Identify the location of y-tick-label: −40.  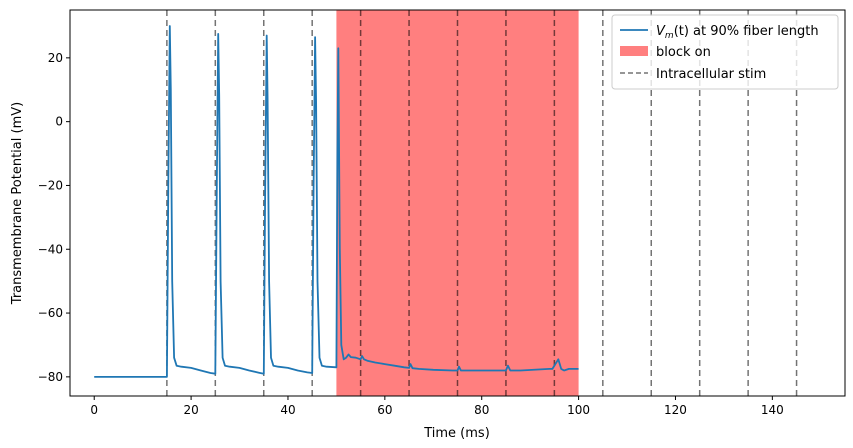
(50, 249).